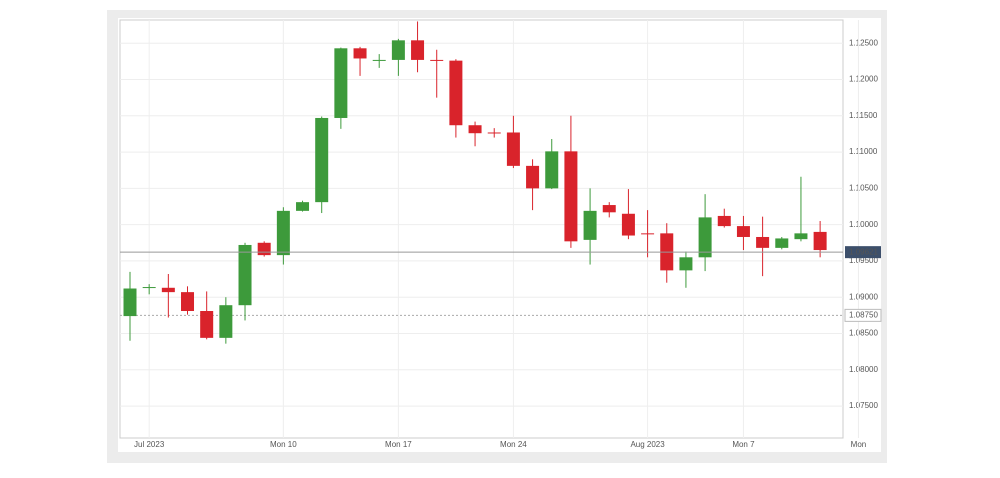  I want to click on x-tick-label: Mon 10, so click(283, 444).